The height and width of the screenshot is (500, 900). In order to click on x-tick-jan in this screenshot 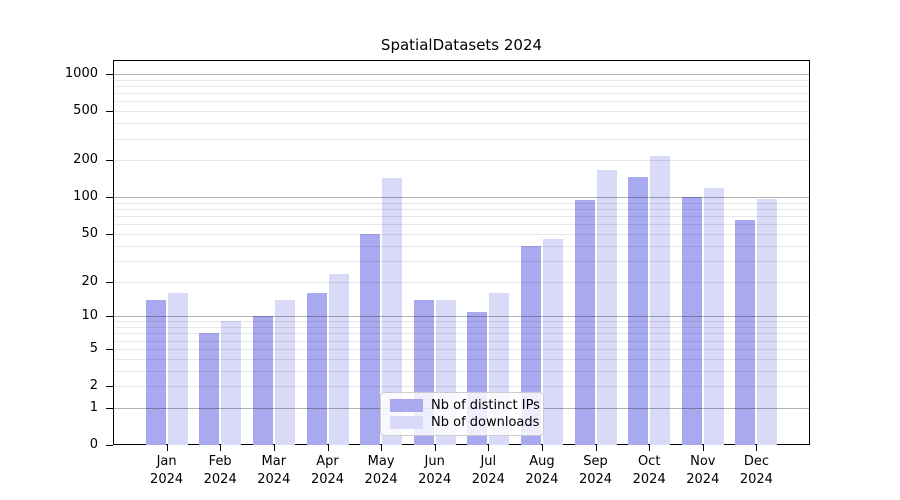, I will do `click(167, 448)`.